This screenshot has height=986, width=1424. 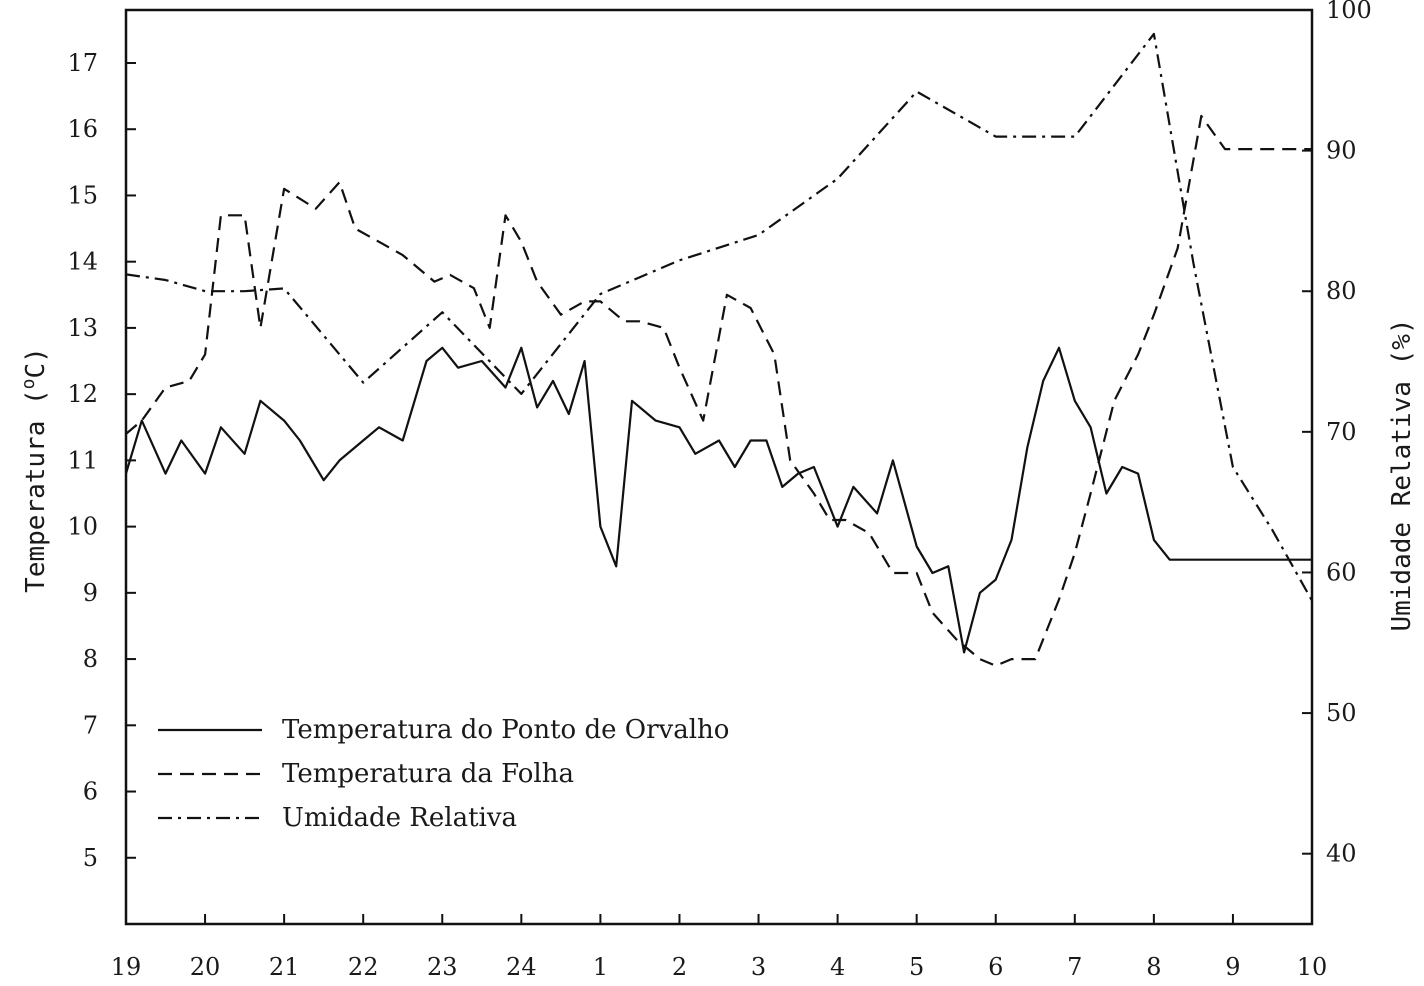 I want to click on x-tick-label: 22, so click(x=363, y=967).